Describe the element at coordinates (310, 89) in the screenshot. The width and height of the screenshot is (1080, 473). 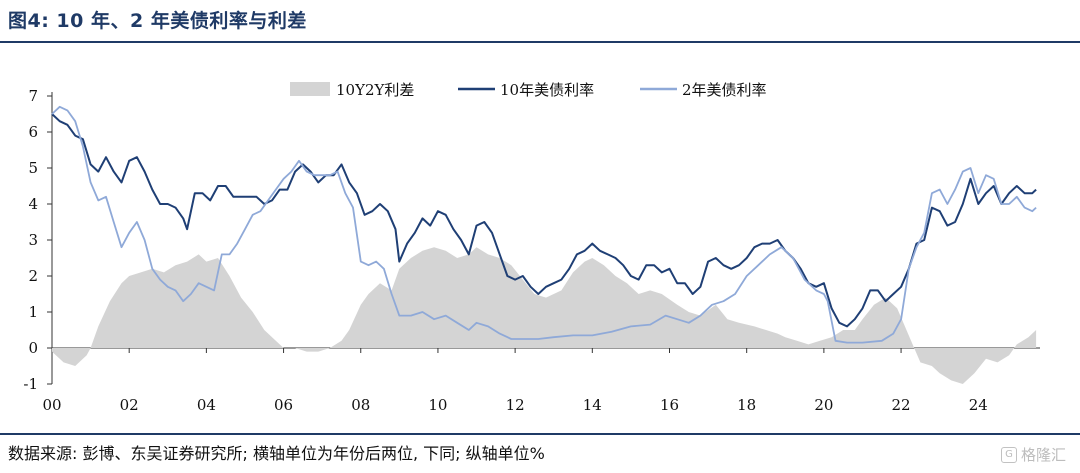
I see `legend-swatch-spread` at that location.